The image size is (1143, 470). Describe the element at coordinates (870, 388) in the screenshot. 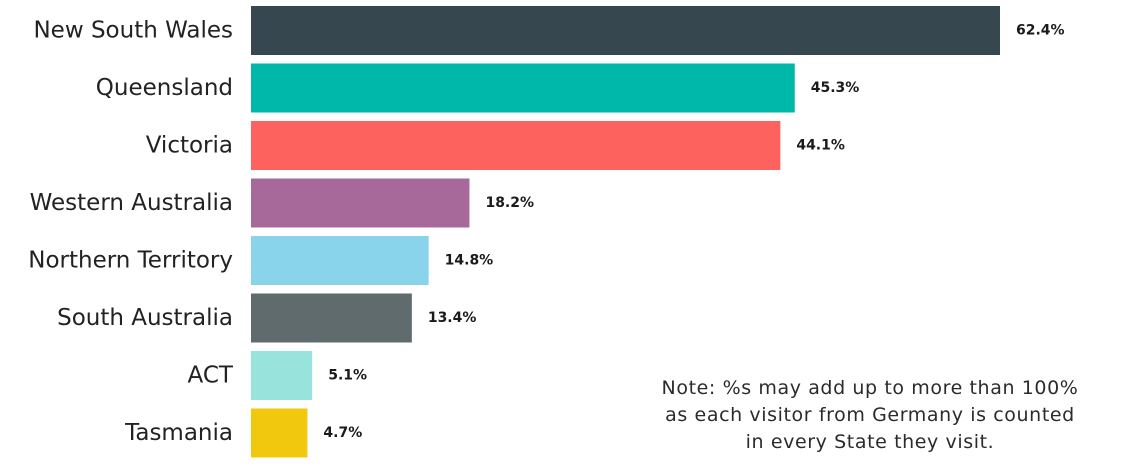

I see `footnote-line: Note: %s may add up to more than 100%` at that location.